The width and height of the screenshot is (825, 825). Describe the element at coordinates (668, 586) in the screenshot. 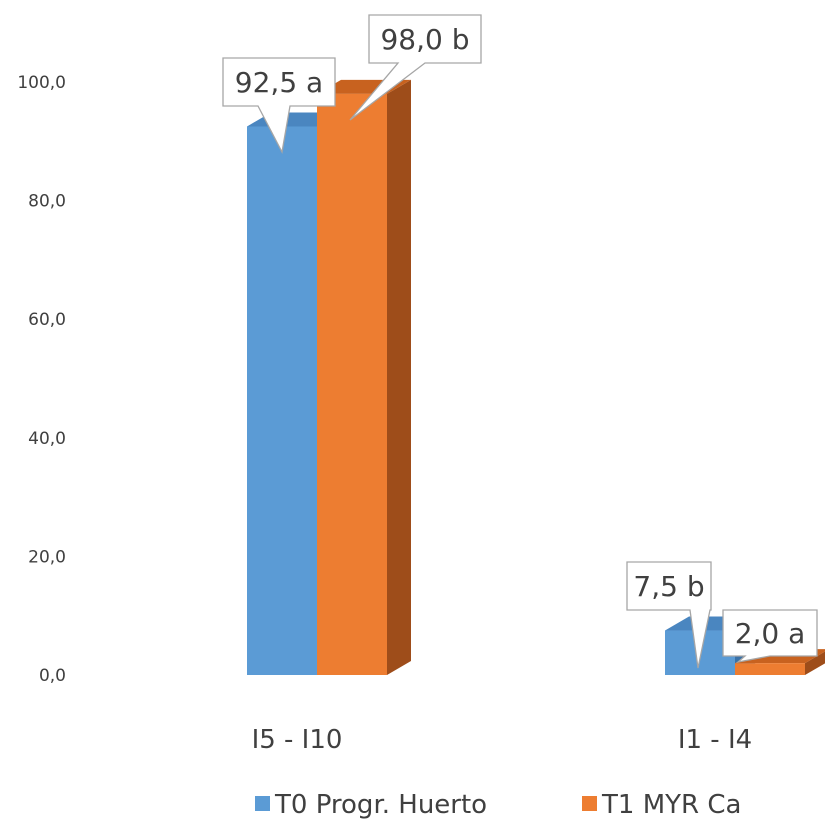

I see `data-label: 7,5 b` at that location.